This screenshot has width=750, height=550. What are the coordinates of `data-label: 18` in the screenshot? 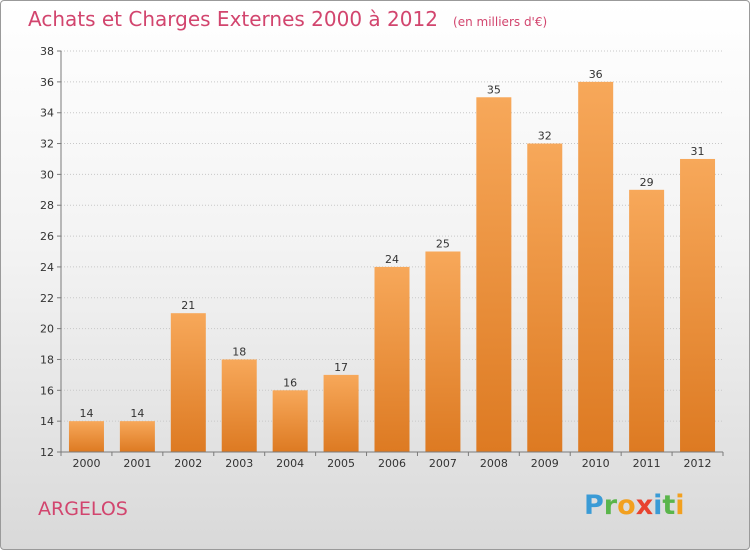 It's located at (239, 351).